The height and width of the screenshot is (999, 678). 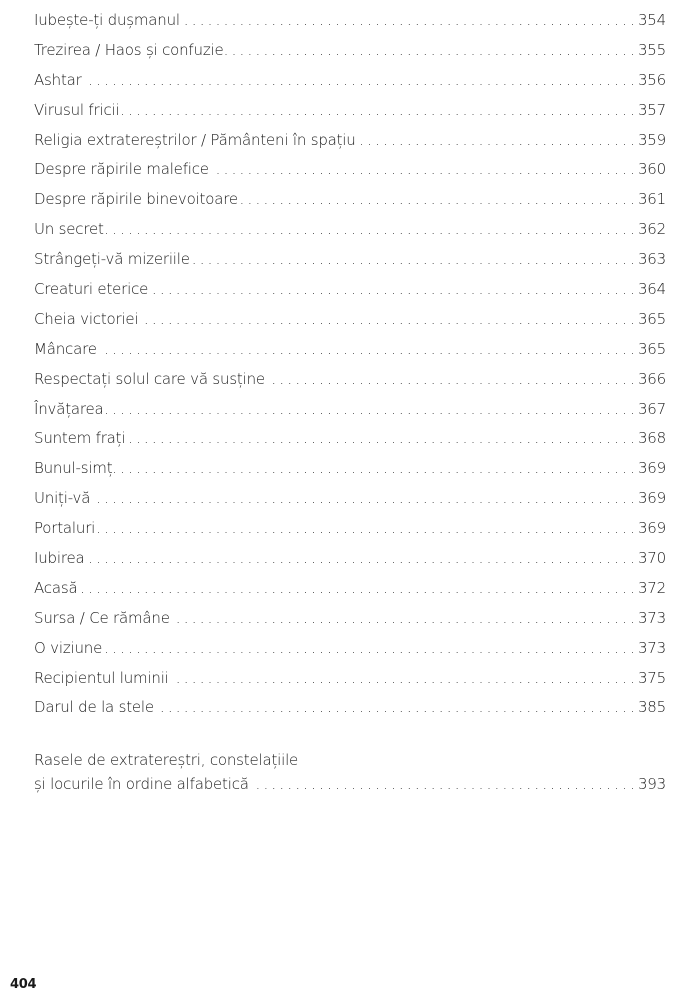 What do you see at coordinates (651, 49) in the screenshot?
I see `toc-entry-page: 355` at bounding box center [651, 49].